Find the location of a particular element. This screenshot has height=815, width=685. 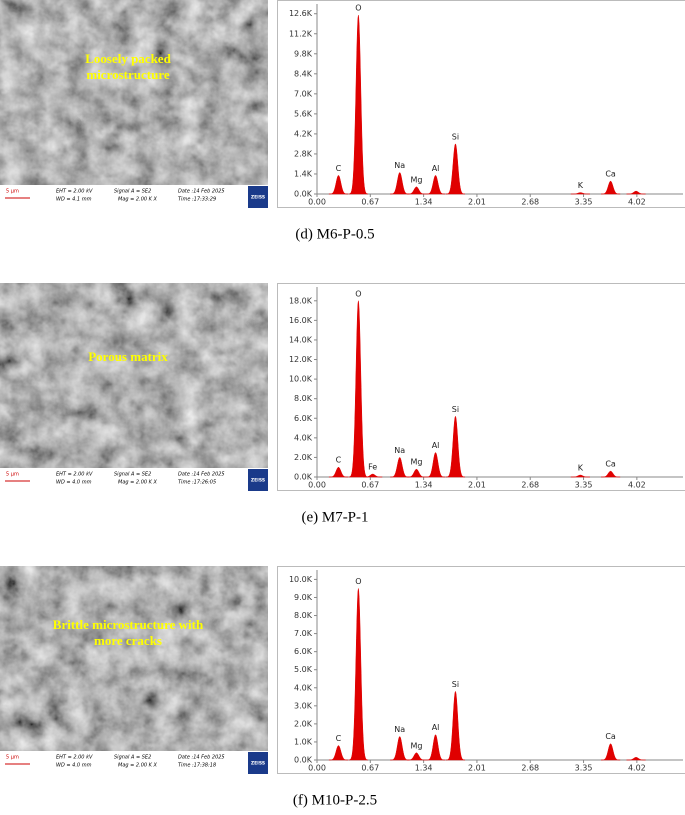

time: Time :17:33:29 is located at coordinates (197, 200).